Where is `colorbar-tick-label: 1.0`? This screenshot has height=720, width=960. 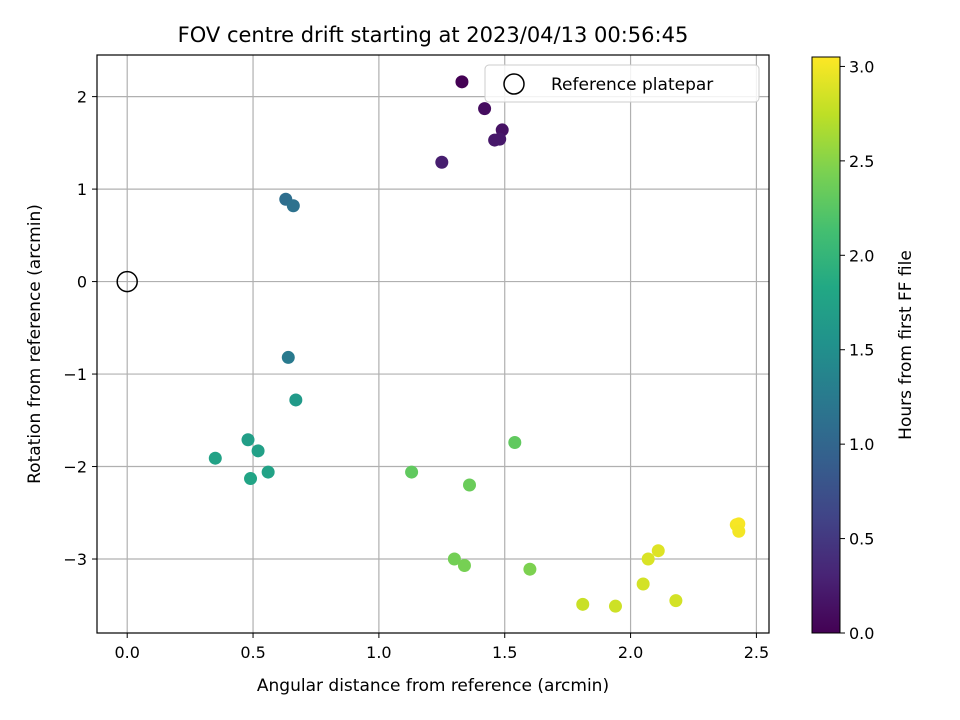 colorbar-tick-label: 1.0 is located at coordinates (861, 444).